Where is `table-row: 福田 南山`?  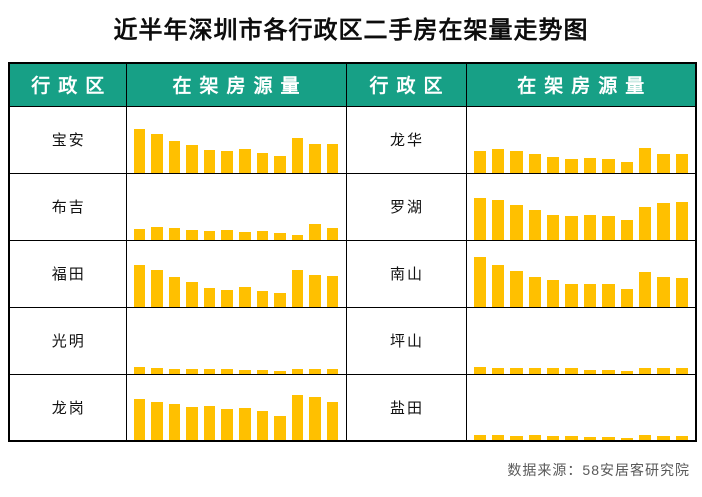
table-row: 福田 南山 is located at coordinates (352, 273).